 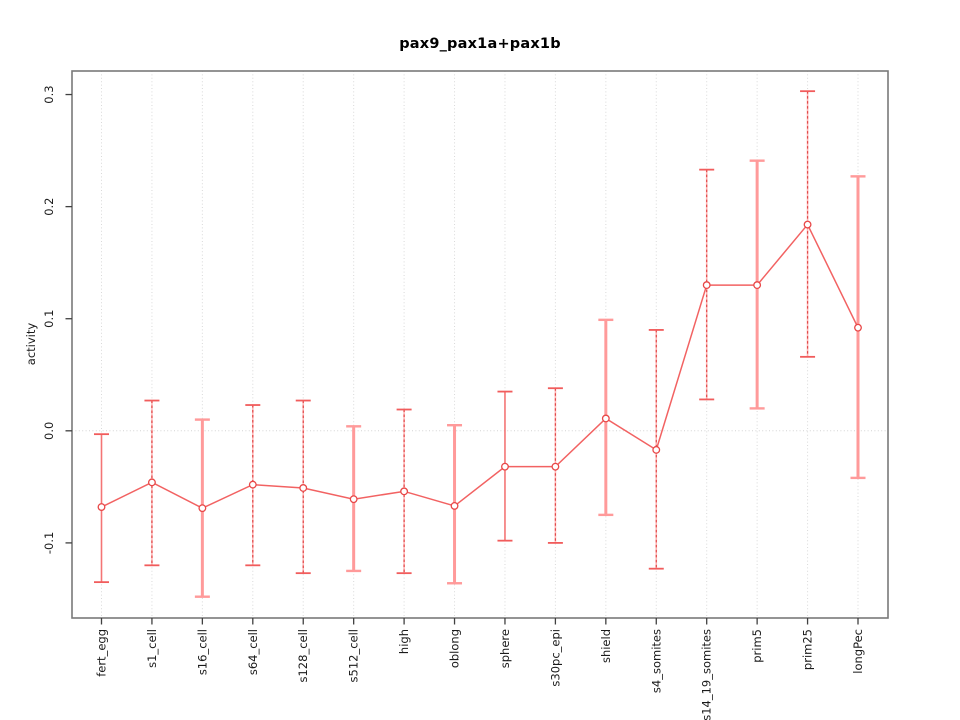 What do you see at coordinates (49, 319) in the screenshot?
I see `y-tick-label: 0.1` at bounding box center [49, 319].